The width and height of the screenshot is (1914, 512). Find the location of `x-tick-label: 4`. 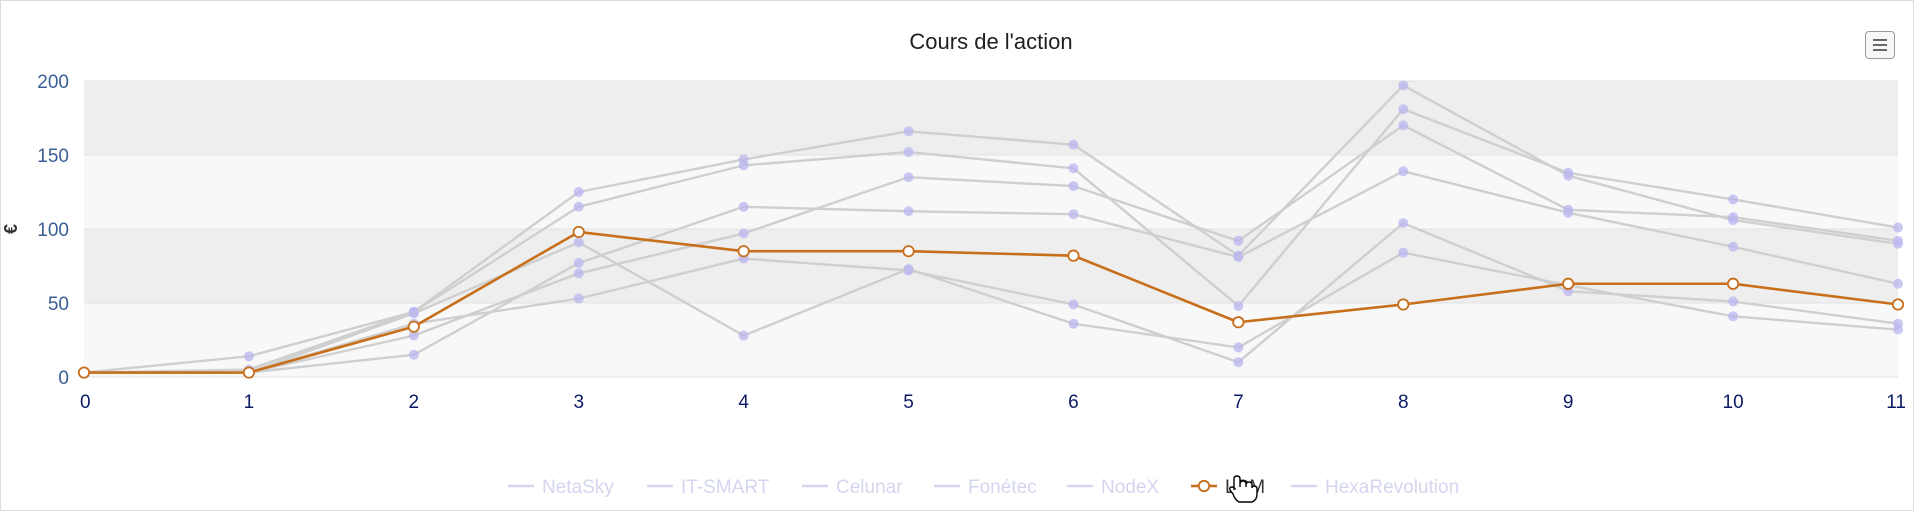

x-tick-label: 4 is located at coordinates (743, 402).